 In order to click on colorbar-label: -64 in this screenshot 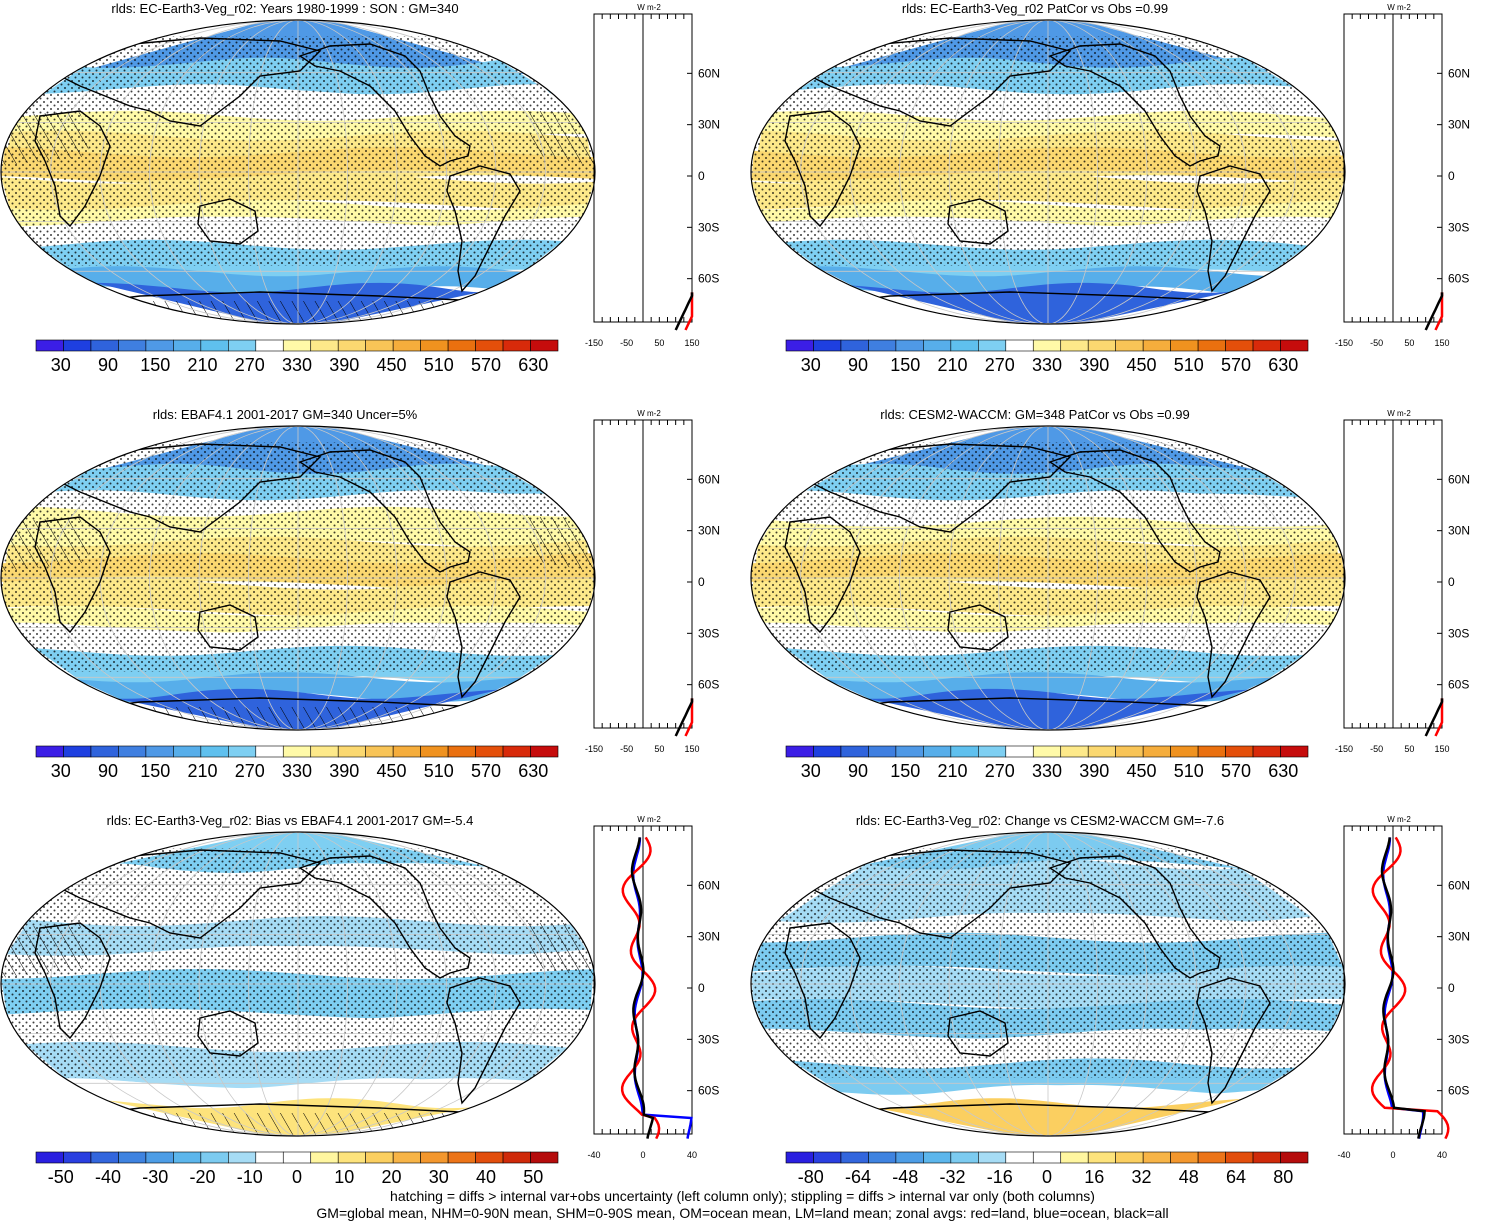, I will do `click(858, 1177)`.